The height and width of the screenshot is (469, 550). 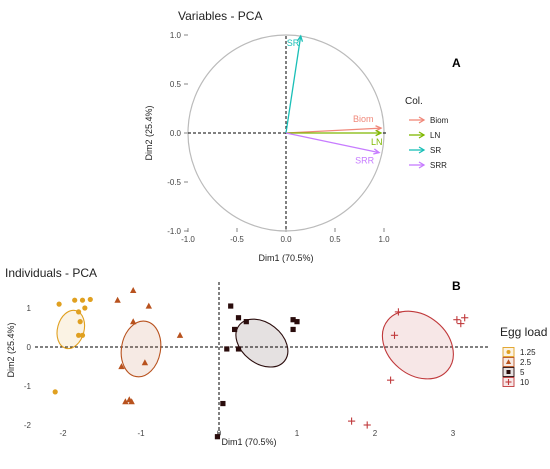 What do you see at coordinates (176, 133) in the screenshot?
I see `y-tick-label-a: 0.0` at bounding box center [176, 133].